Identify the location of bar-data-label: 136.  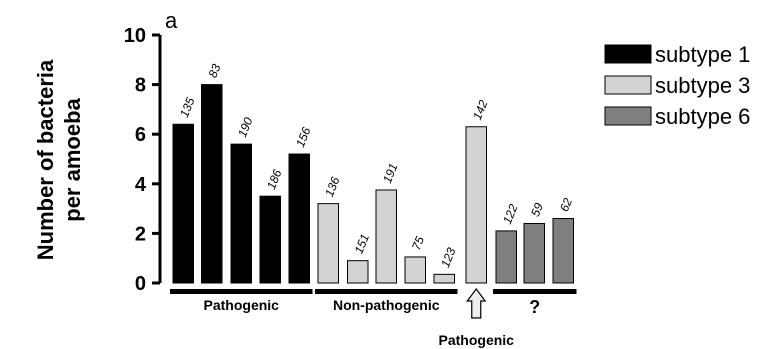
(332, 187).